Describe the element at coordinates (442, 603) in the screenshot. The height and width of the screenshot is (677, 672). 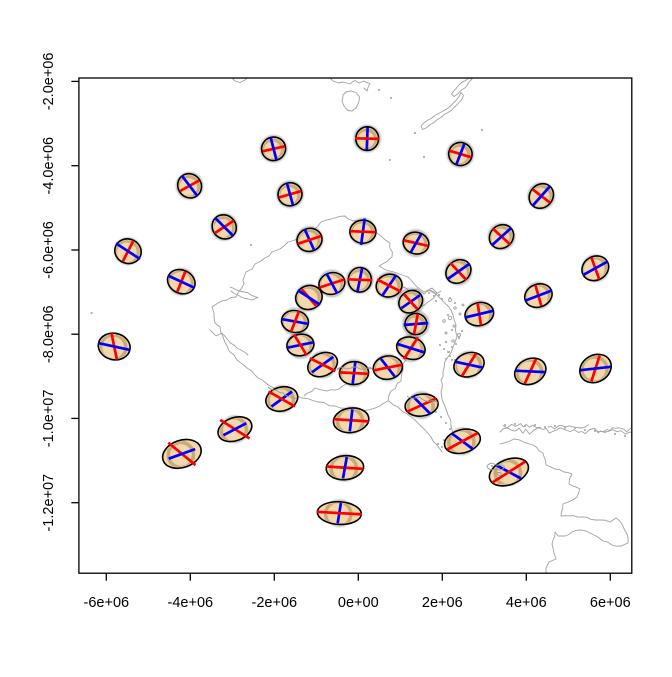
I see `svg-text: 2e+06` at that location.